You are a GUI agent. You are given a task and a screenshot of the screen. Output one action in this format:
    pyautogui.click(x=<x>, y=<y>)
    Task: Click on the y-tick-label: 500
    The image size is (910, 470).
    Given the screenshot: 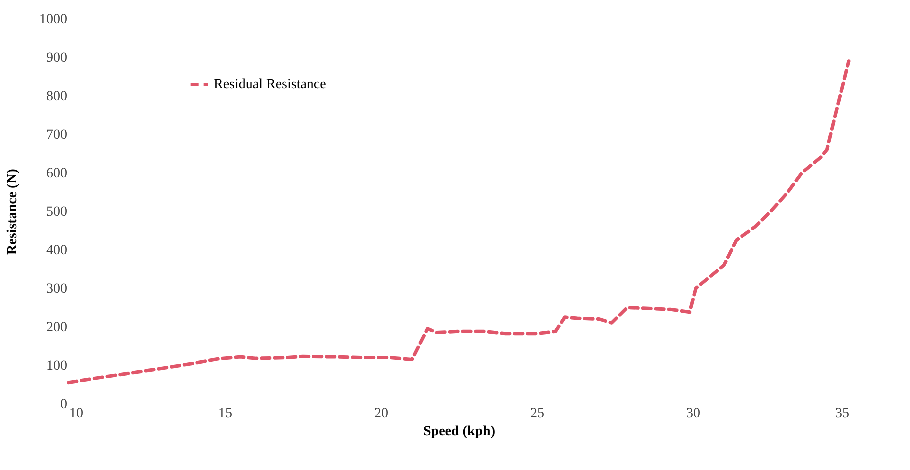 What is the action you would take?
    pyautogui.click(x=57, y=212)
    